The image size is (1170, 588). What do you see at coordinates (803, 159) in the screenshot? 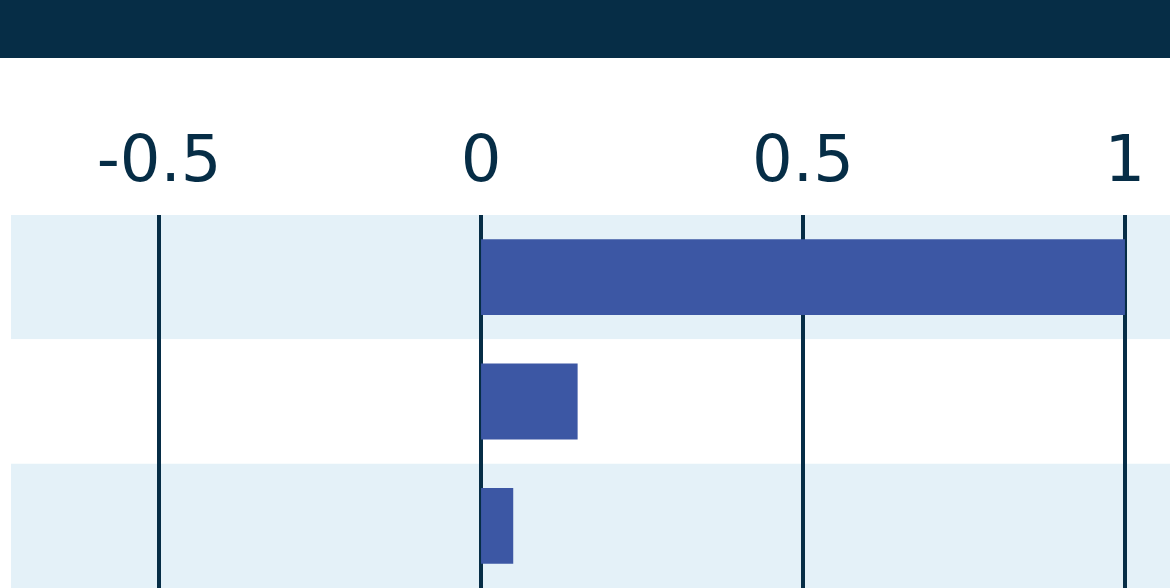
I see `x-tick-label: 0.5` at bounding box center [803, 159].